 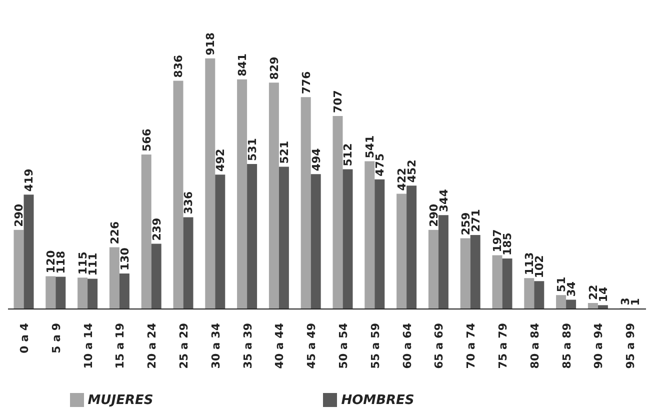 What do you see at coordinates (211, 44) in the screenshot?
I see `data-label: 918` at bounding box center [211, 44].